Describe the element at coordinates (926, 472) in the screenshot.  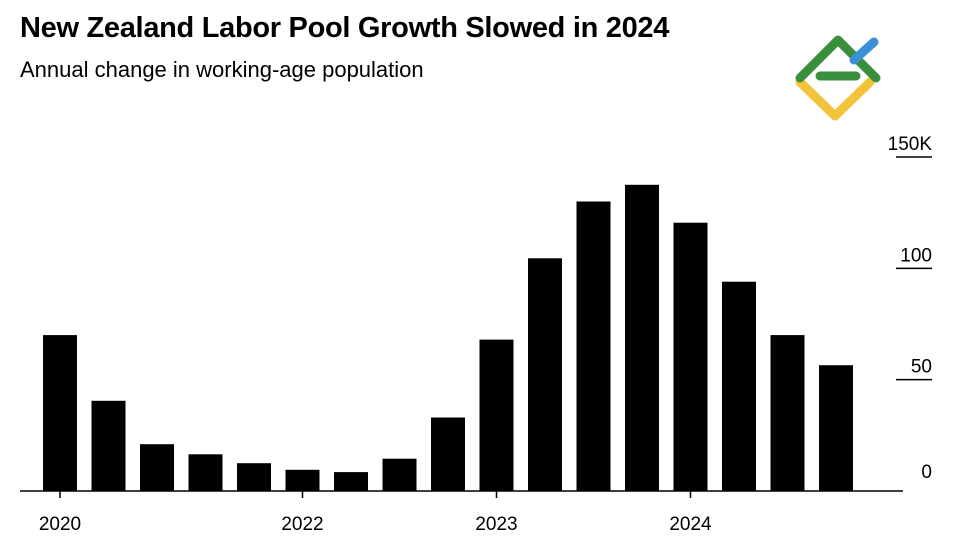
I see `y-tick-label: 0` at that location.